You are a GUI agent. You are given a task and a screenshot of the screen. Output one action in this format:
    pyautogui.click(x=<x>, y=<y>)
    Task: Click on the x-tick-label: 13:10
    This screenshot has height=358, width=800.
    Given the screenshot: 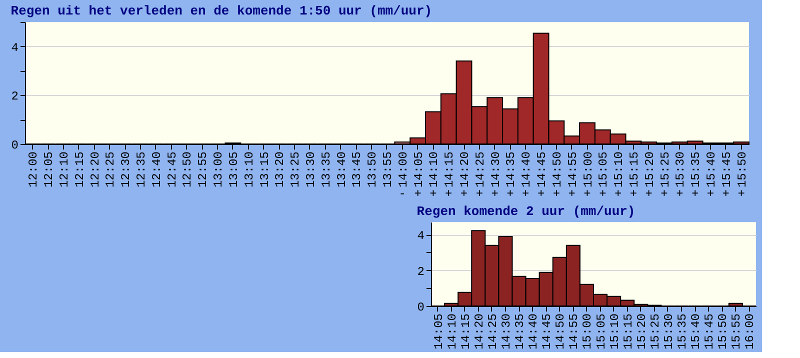 What is the action you would take?
    pyautogui.click(x=249, y=170)
    